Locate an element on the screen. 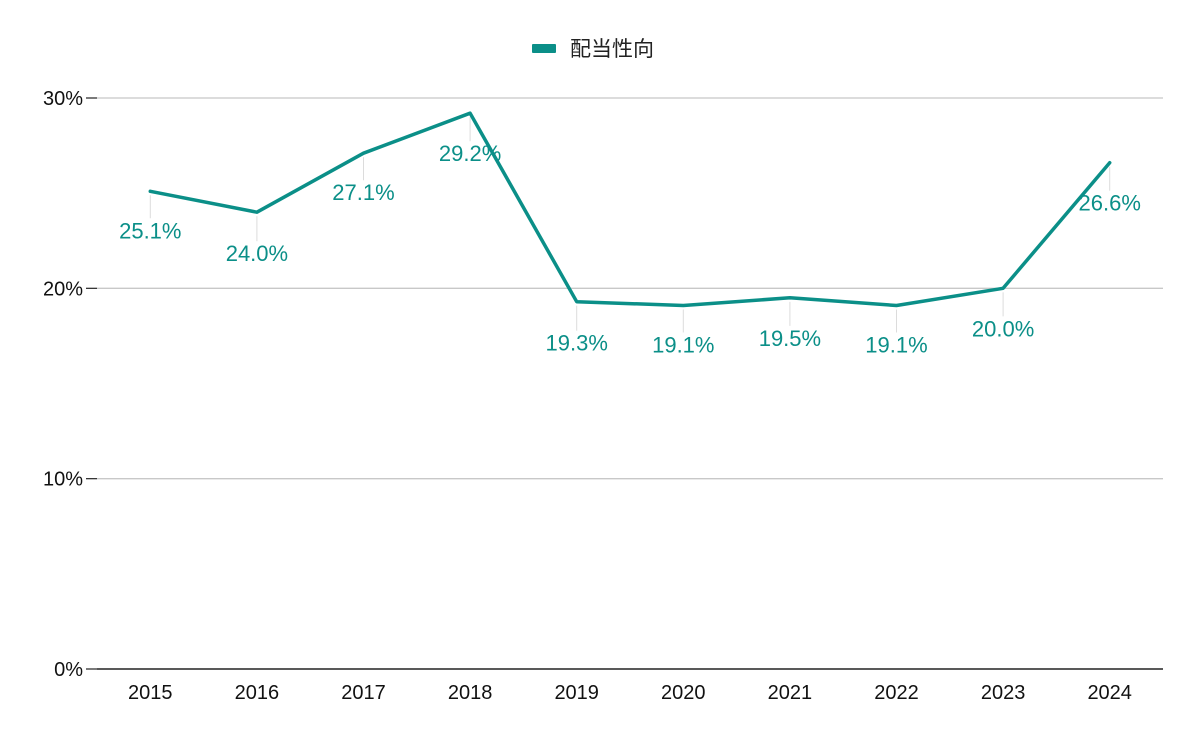 Image resolution: width=1200 pixels, height=742 pixels. data-label: 25.1% is located at coordinates (150, 230).